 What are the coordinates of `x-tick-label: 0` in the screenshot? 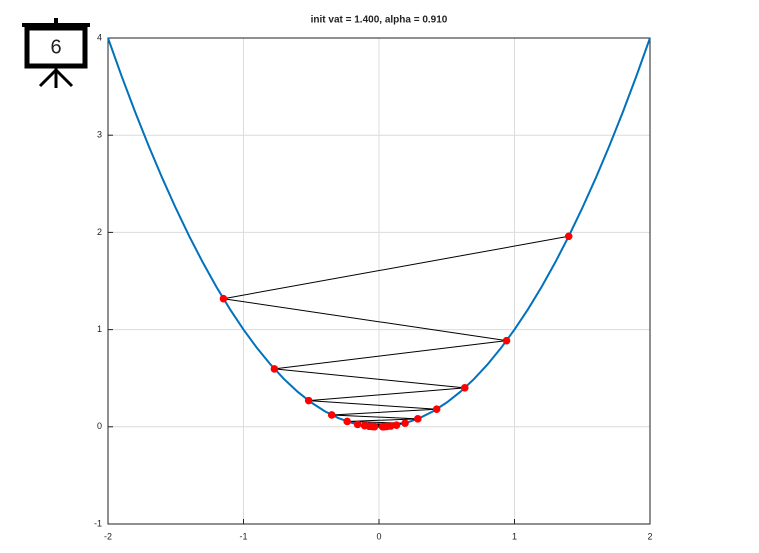 It's located at (378, 536).